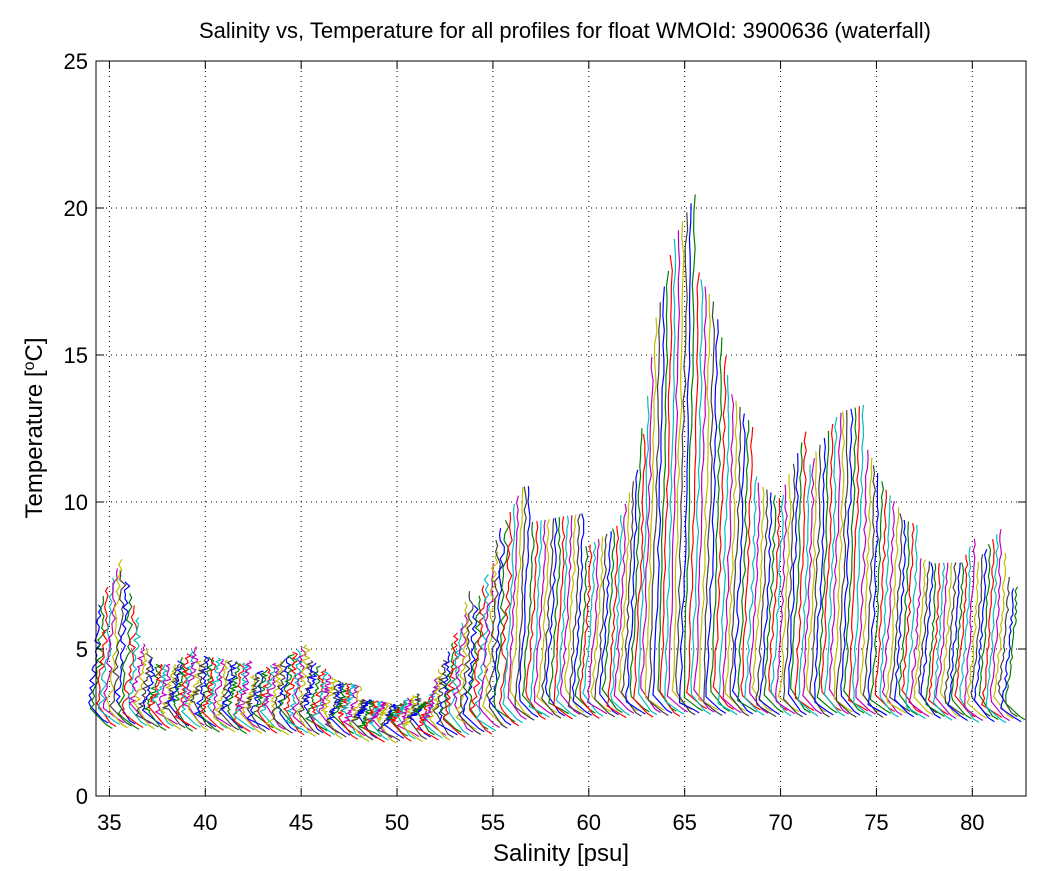  What do you see at coordinates (82, 796) in the screenshot?
I see `y-tick-label: 0` at bounding box center [82, 796].